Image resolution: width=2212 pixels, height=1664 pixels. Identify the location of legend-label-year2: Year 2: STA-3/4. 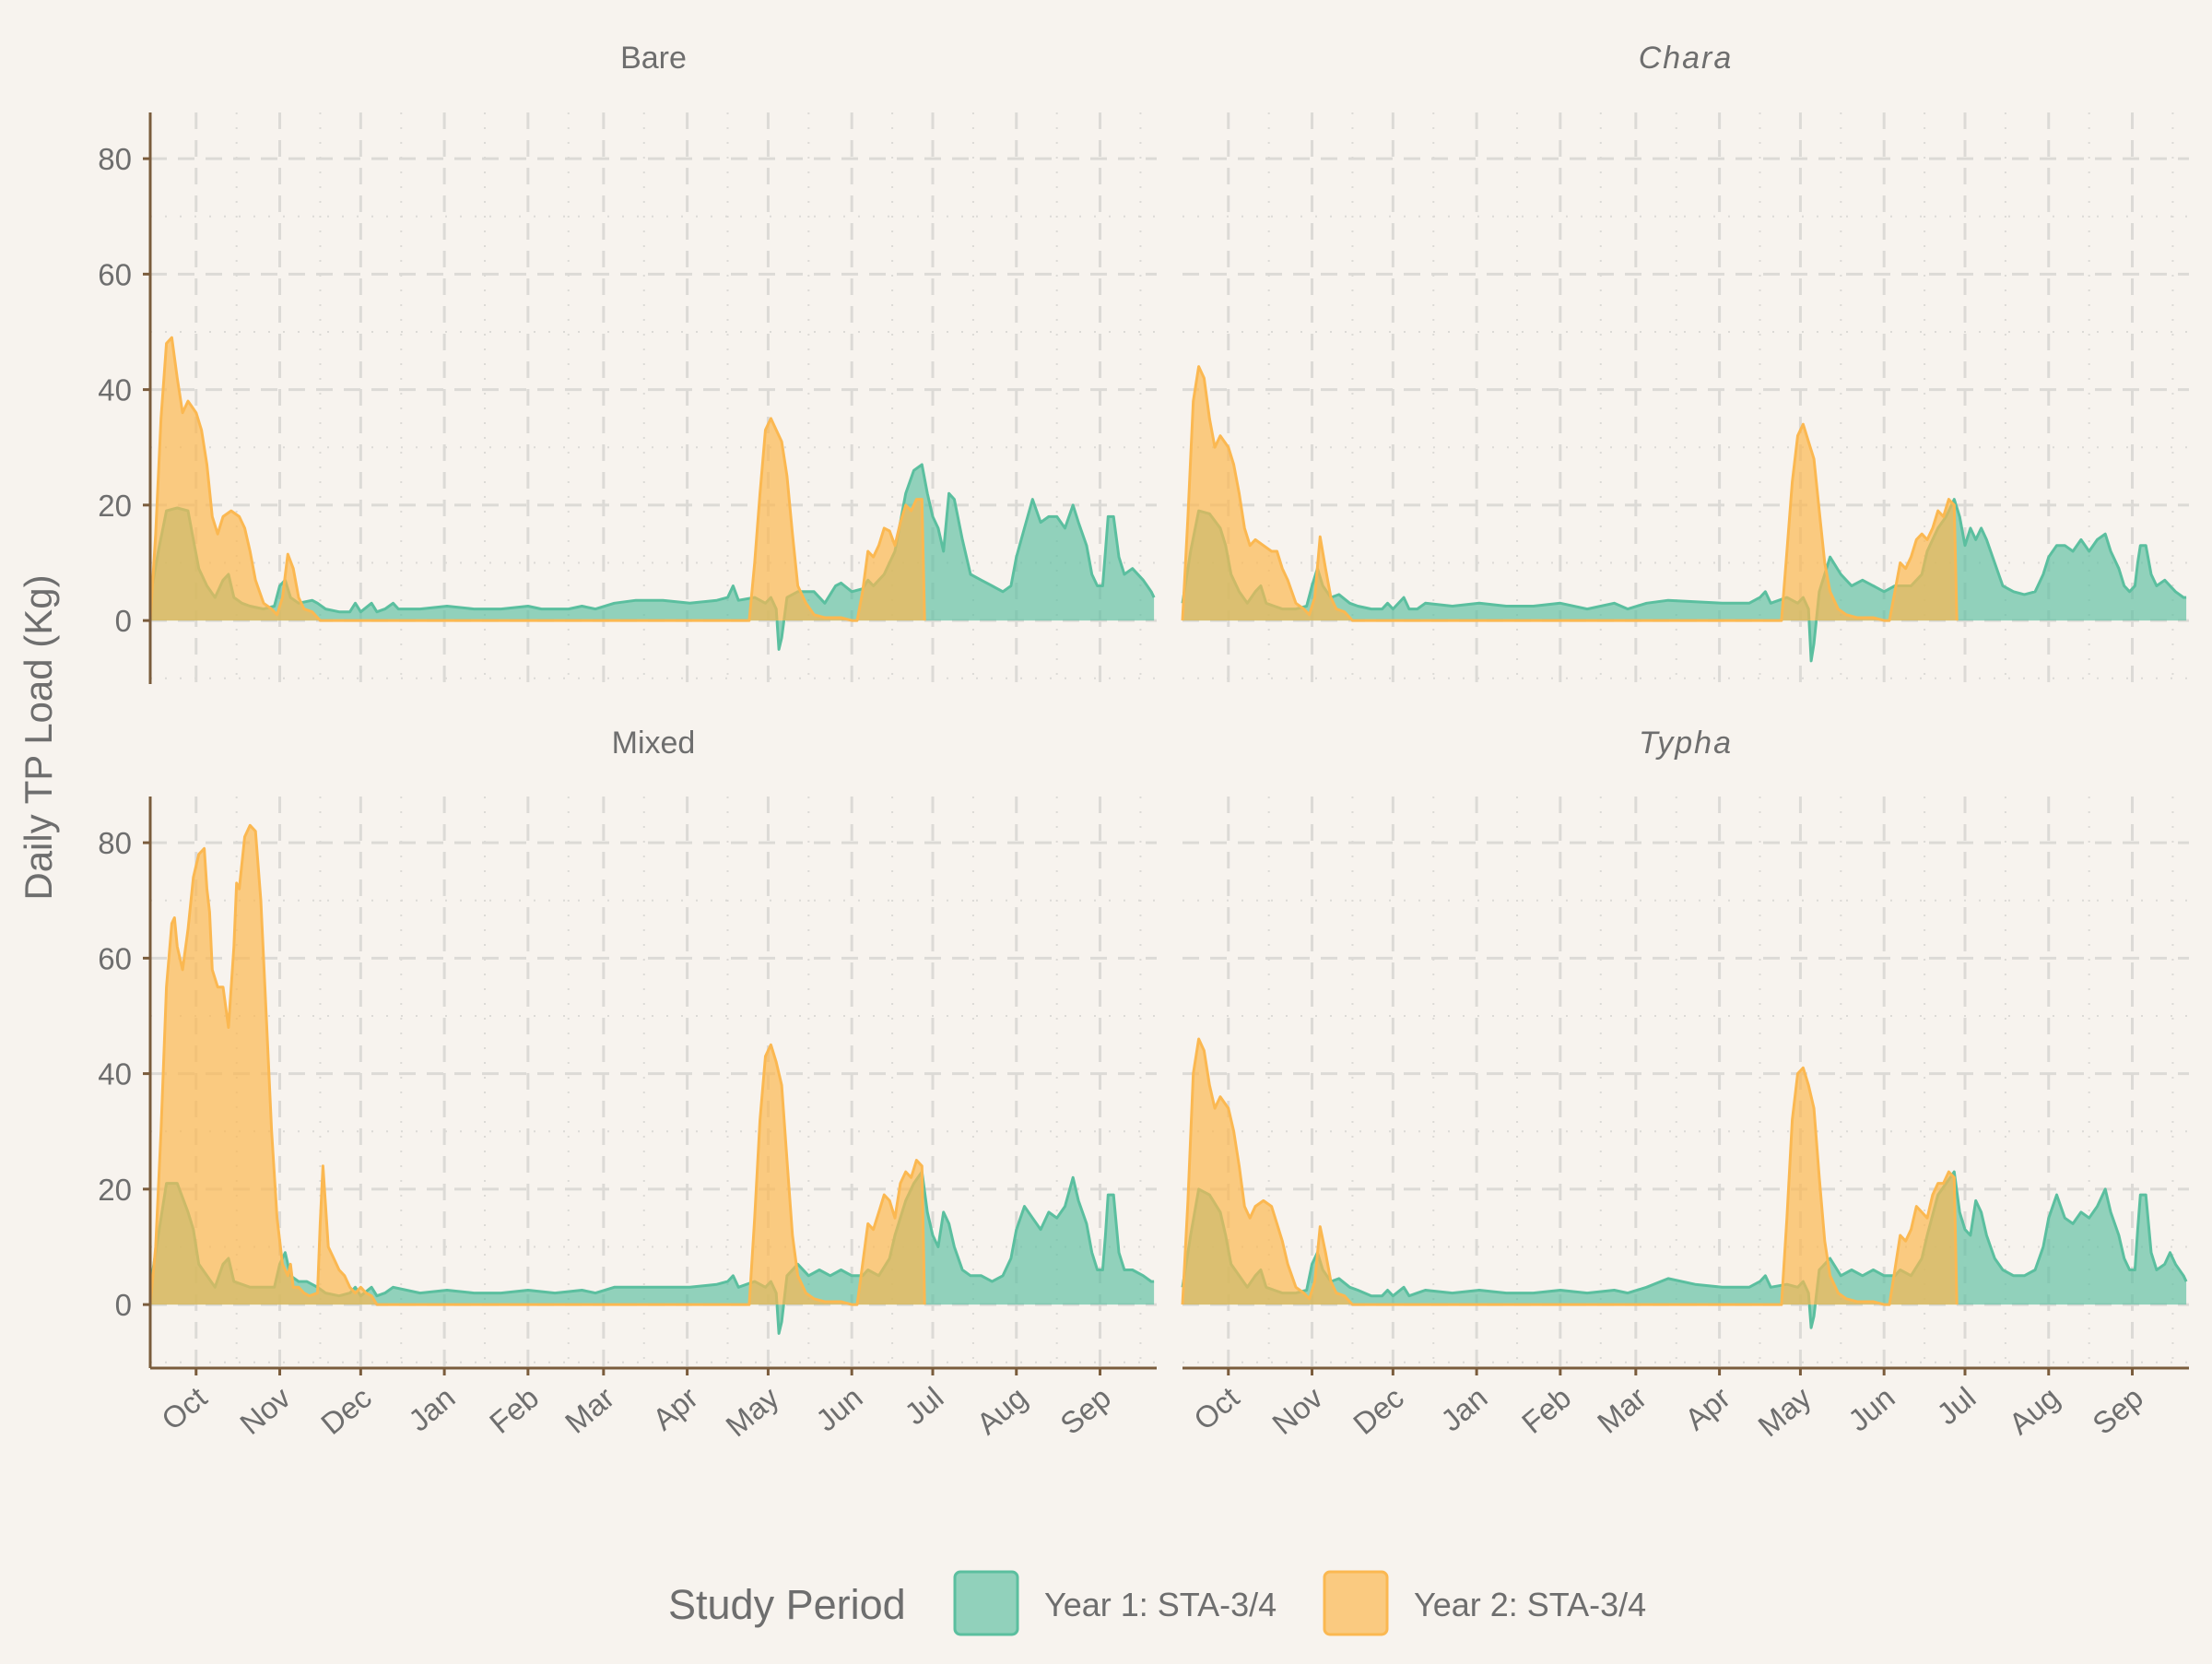
(1530, 1604).